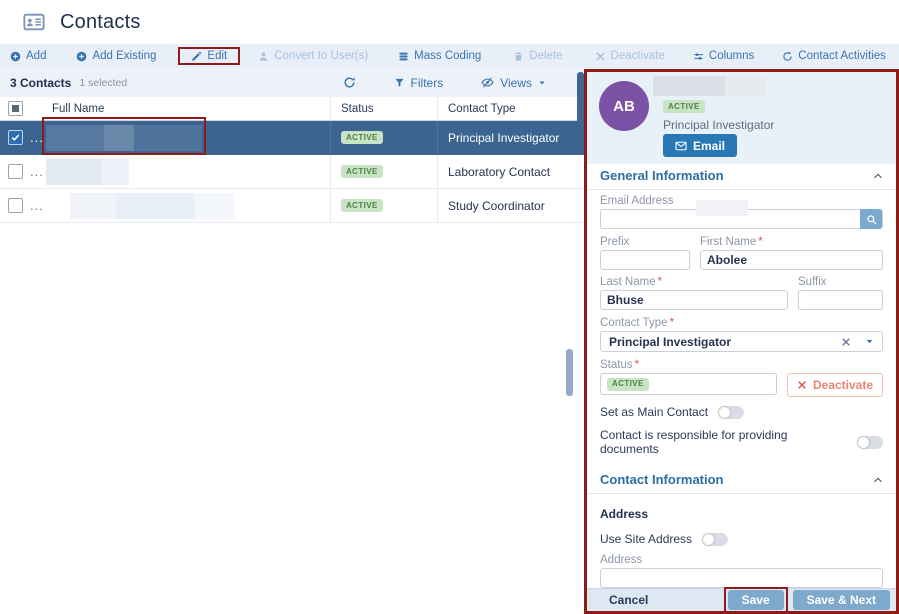 The image size is (899, 614). Describe the element at coordinates (510, 171) in the screenshot. I see `contact-type-cell: Laboratory Contact` at that location.